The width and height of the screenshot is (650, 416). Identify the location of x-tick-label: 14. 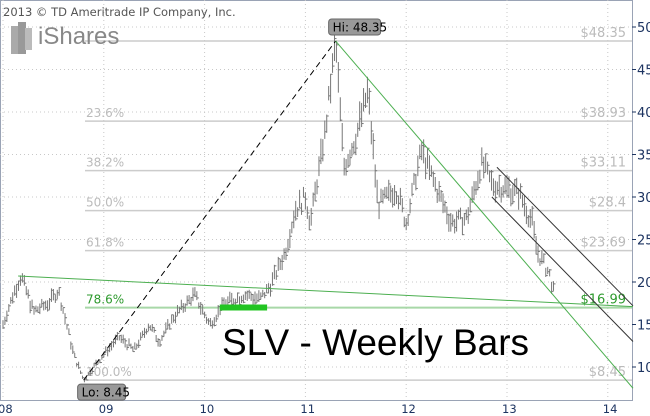
(610, 409).